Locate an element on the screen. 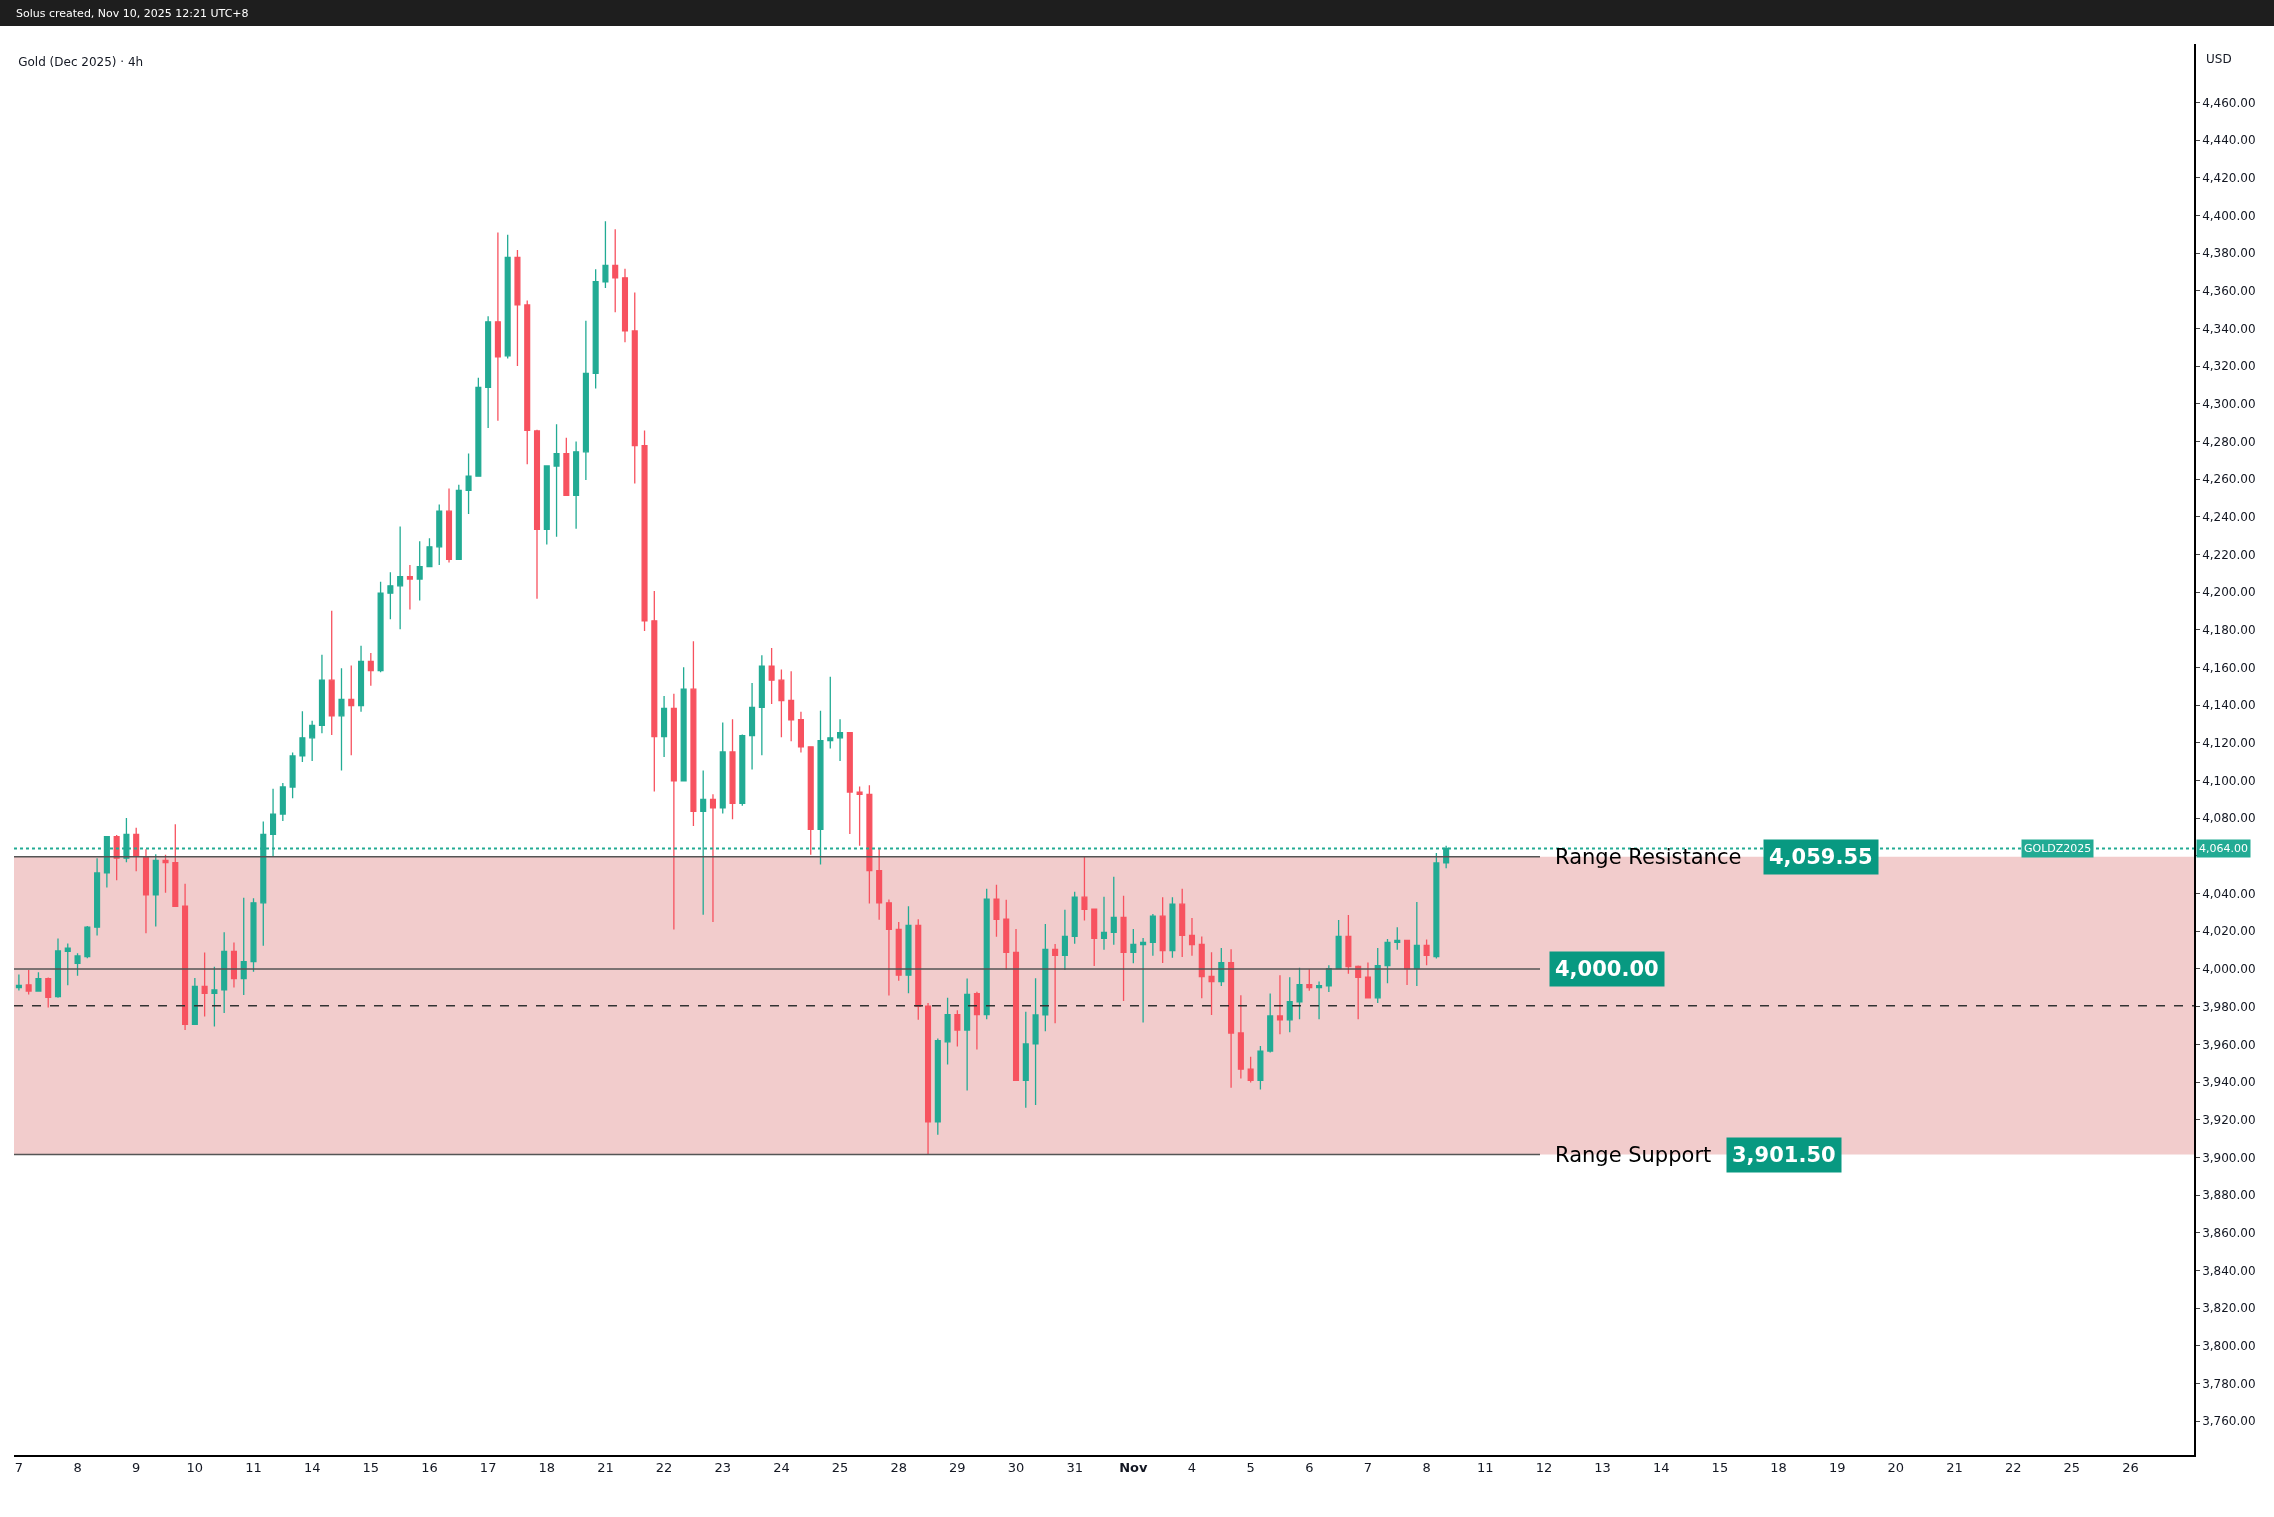 This screenshot has width=2274, height=1517. y-tick-label: 4,460.00 is located at coordinates (2229, 102).